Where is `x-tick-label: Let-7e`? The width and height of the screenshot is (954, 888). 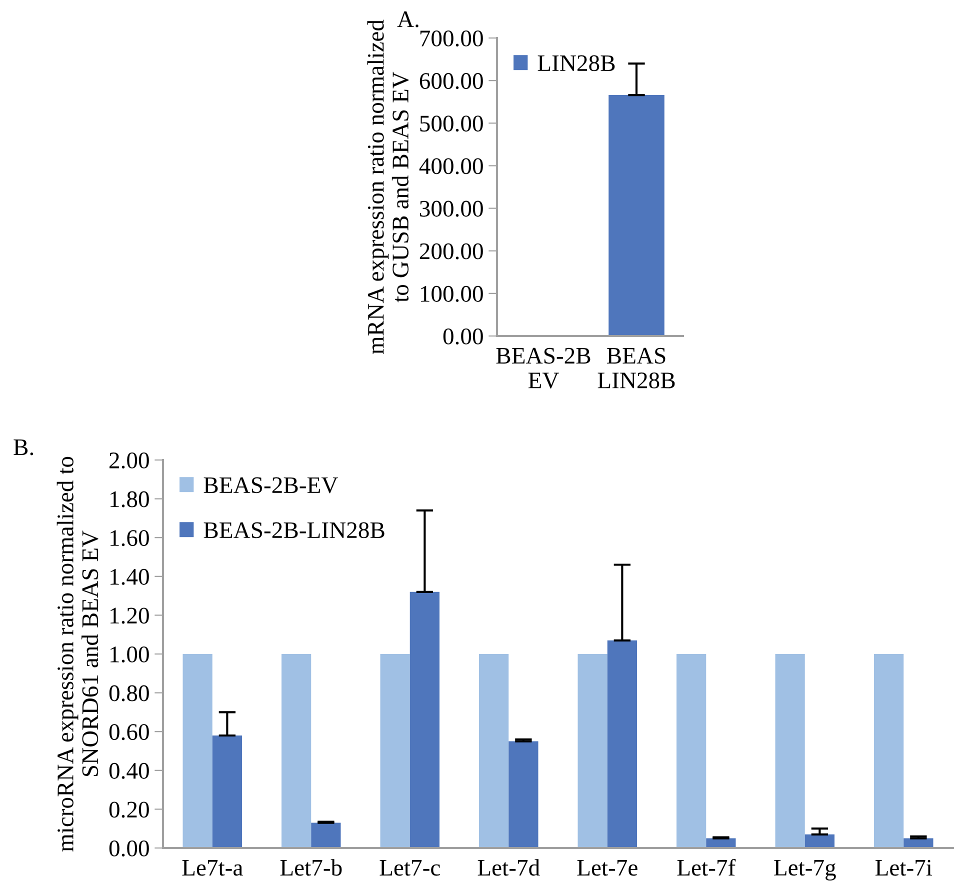
x-tick-label: Let-7e is located at coordinates (607, 868).